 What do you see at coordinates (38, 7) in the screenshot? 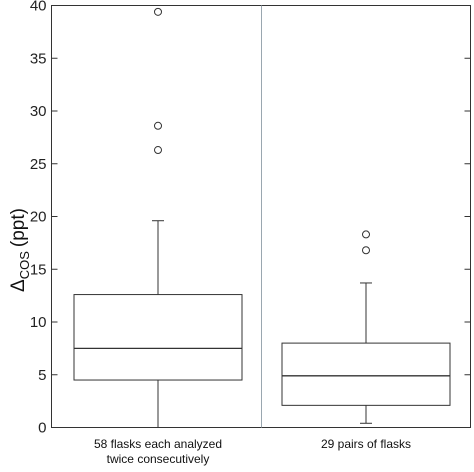
I see `y-tick-label: 40` at bounding box center [38, 7].